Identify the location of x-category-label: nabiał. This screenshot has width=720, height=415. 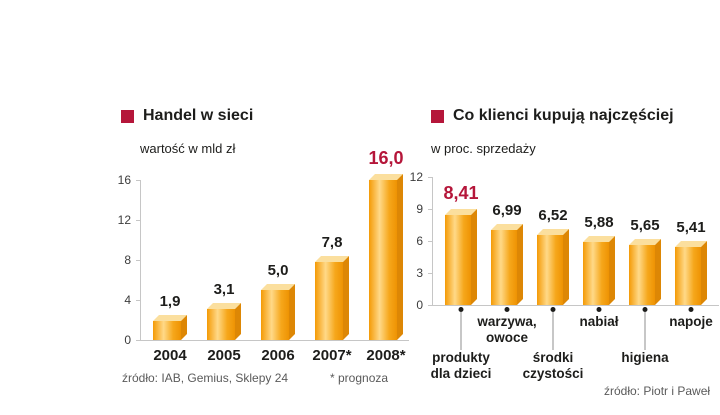
(599, 321).